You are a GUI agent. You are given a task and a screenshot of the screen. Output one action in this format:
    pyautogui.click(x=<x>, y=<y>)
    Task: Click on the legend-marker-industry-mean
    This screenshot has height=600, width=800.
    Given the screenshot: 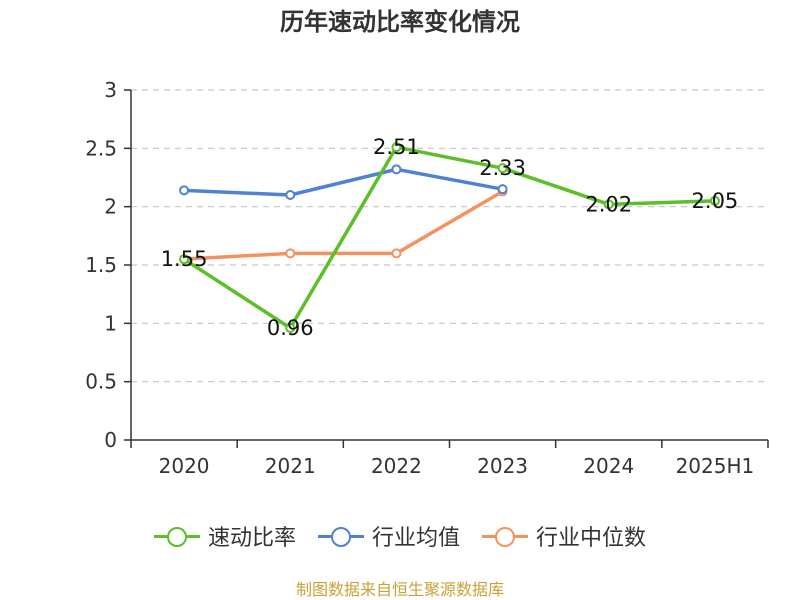 What is the action you would take?
    pyautogui.click(x=340, y=536)
    